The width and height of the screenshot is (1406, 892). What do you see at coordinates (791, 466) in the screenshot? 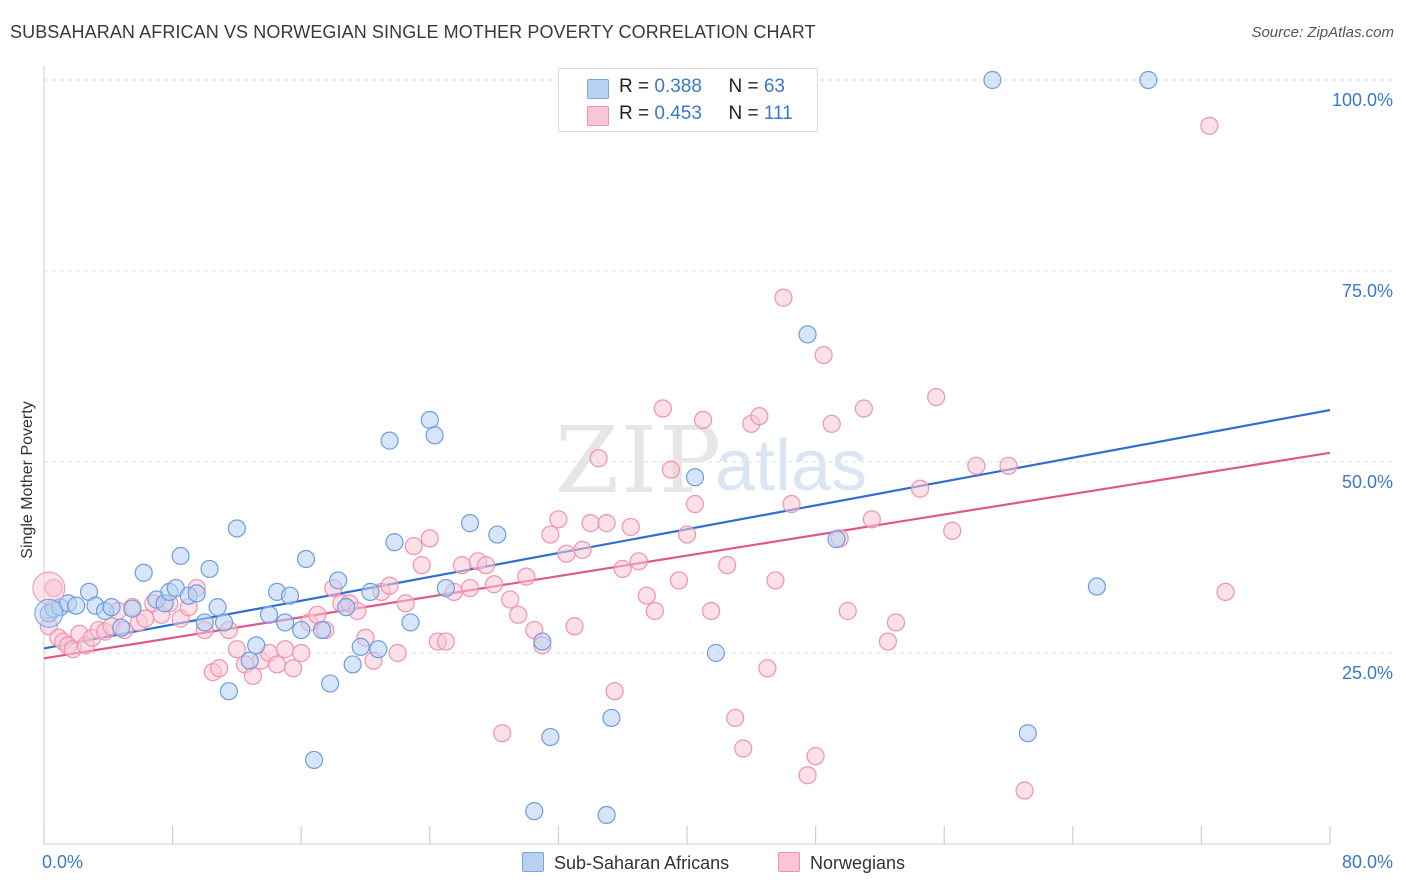
I see `watermark-atlas: atlas` at bounding box center [791, 466].